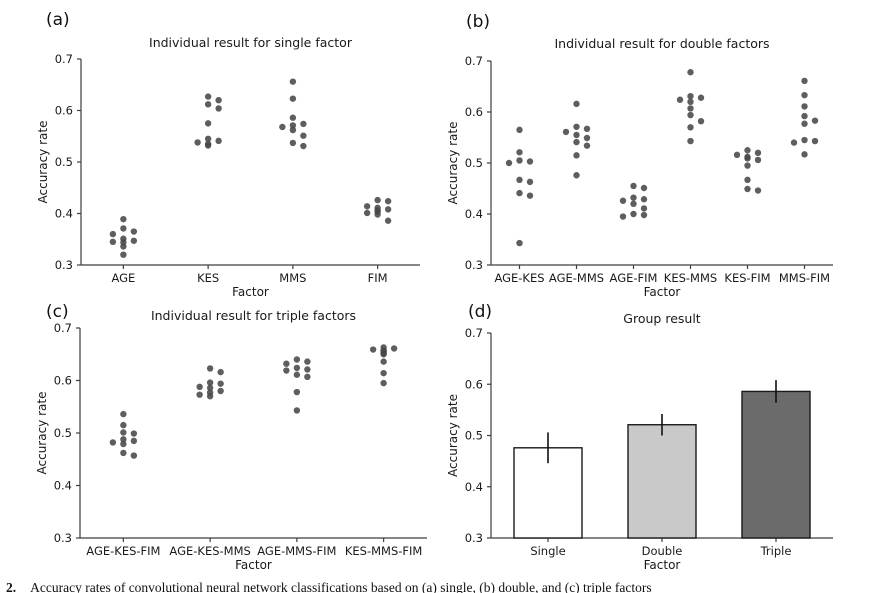  What do you see at coordinates (57, 312) in the screenshot?
I see `panel-c-label: (c)` at bounding box center [57, 312].